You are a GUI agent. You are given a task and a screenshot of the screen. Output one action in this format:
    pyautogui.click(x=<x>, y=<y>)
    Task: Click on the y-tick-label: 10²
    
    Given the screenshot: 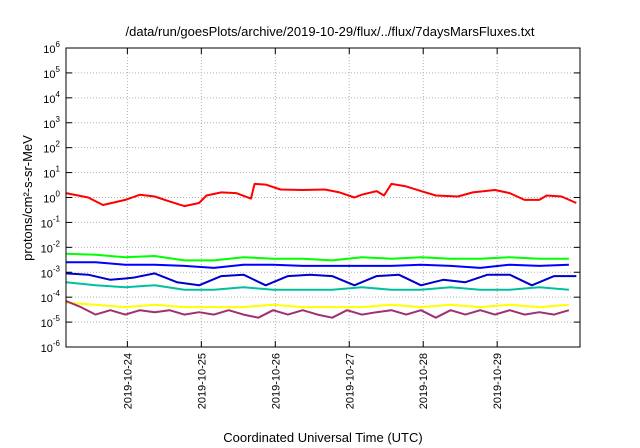 What is the action you would take?
    pyautogui.click(x=51, y=148)
    